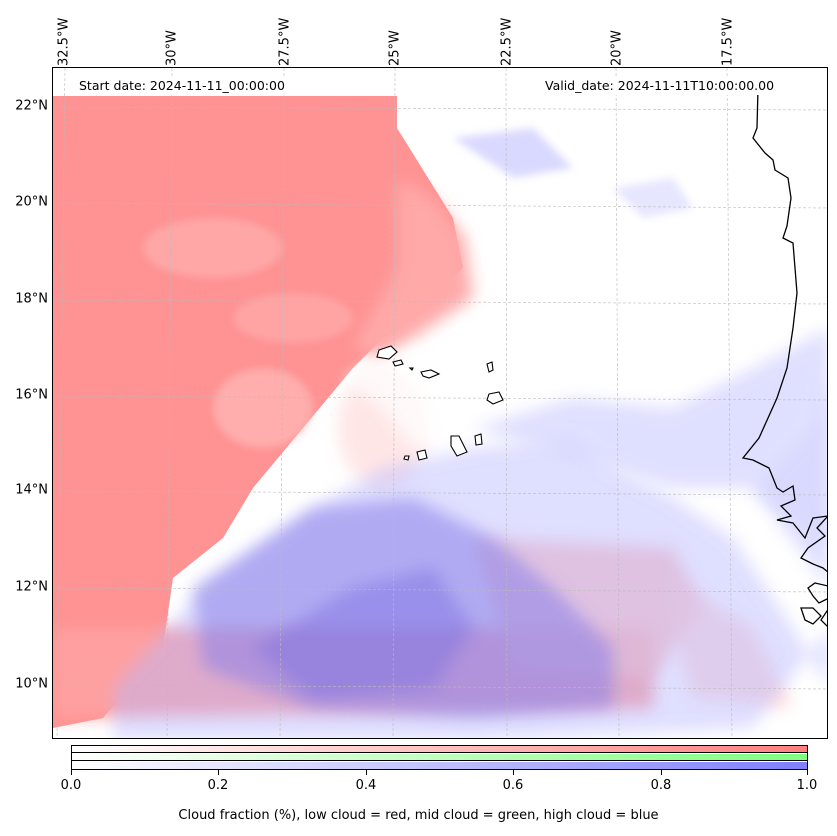 This screenshot has width=837, height=836. Describe the element at coordinates (395, 48) in the screenshot. I see `lon-label-25w: 25°W` at that location.